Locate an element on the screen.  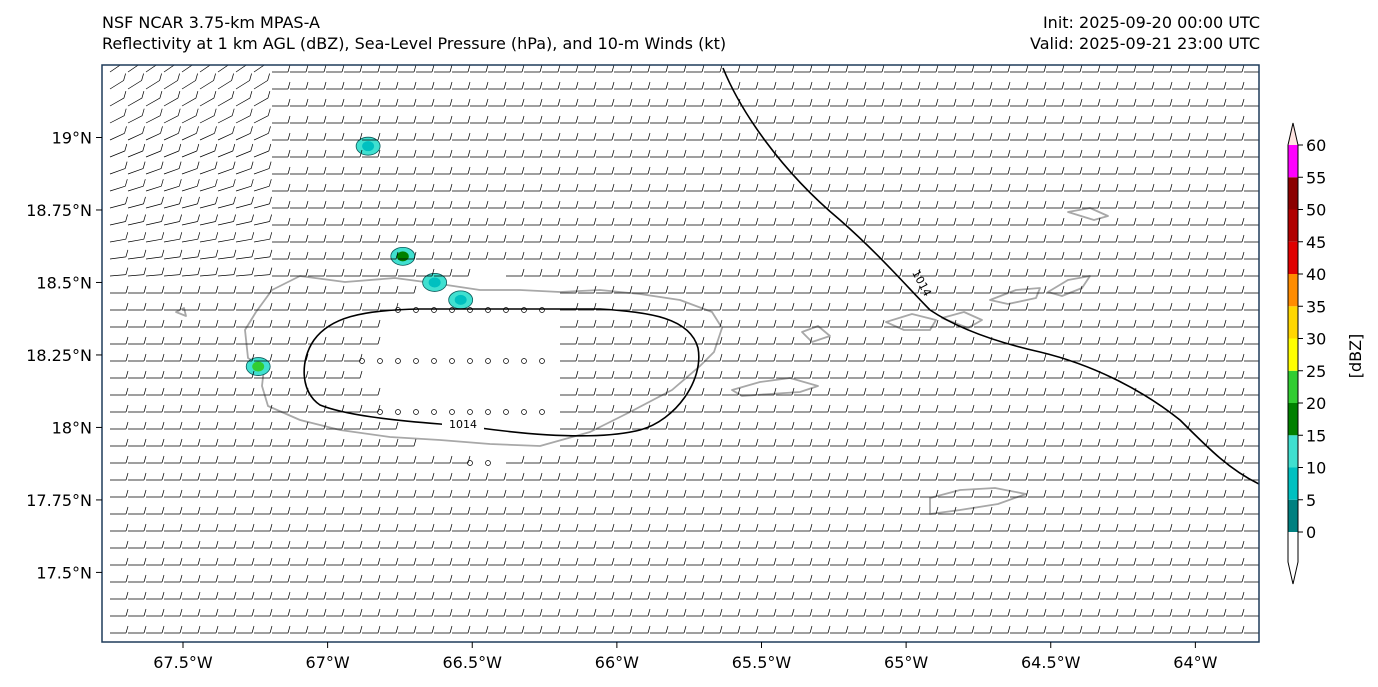
coastline-st-john is located at coordinates (962, 320).